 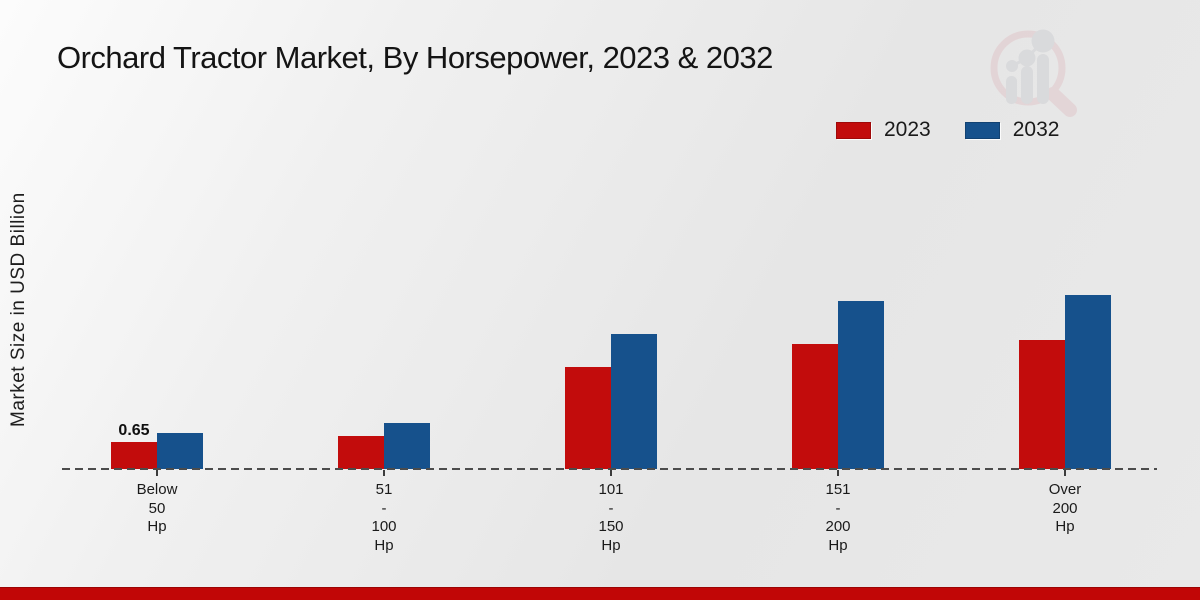 What do you see at coordinates (815, 406) in the screenshot?
I see `bar-2023-151---200-hp` at bounding box center [815, 406].